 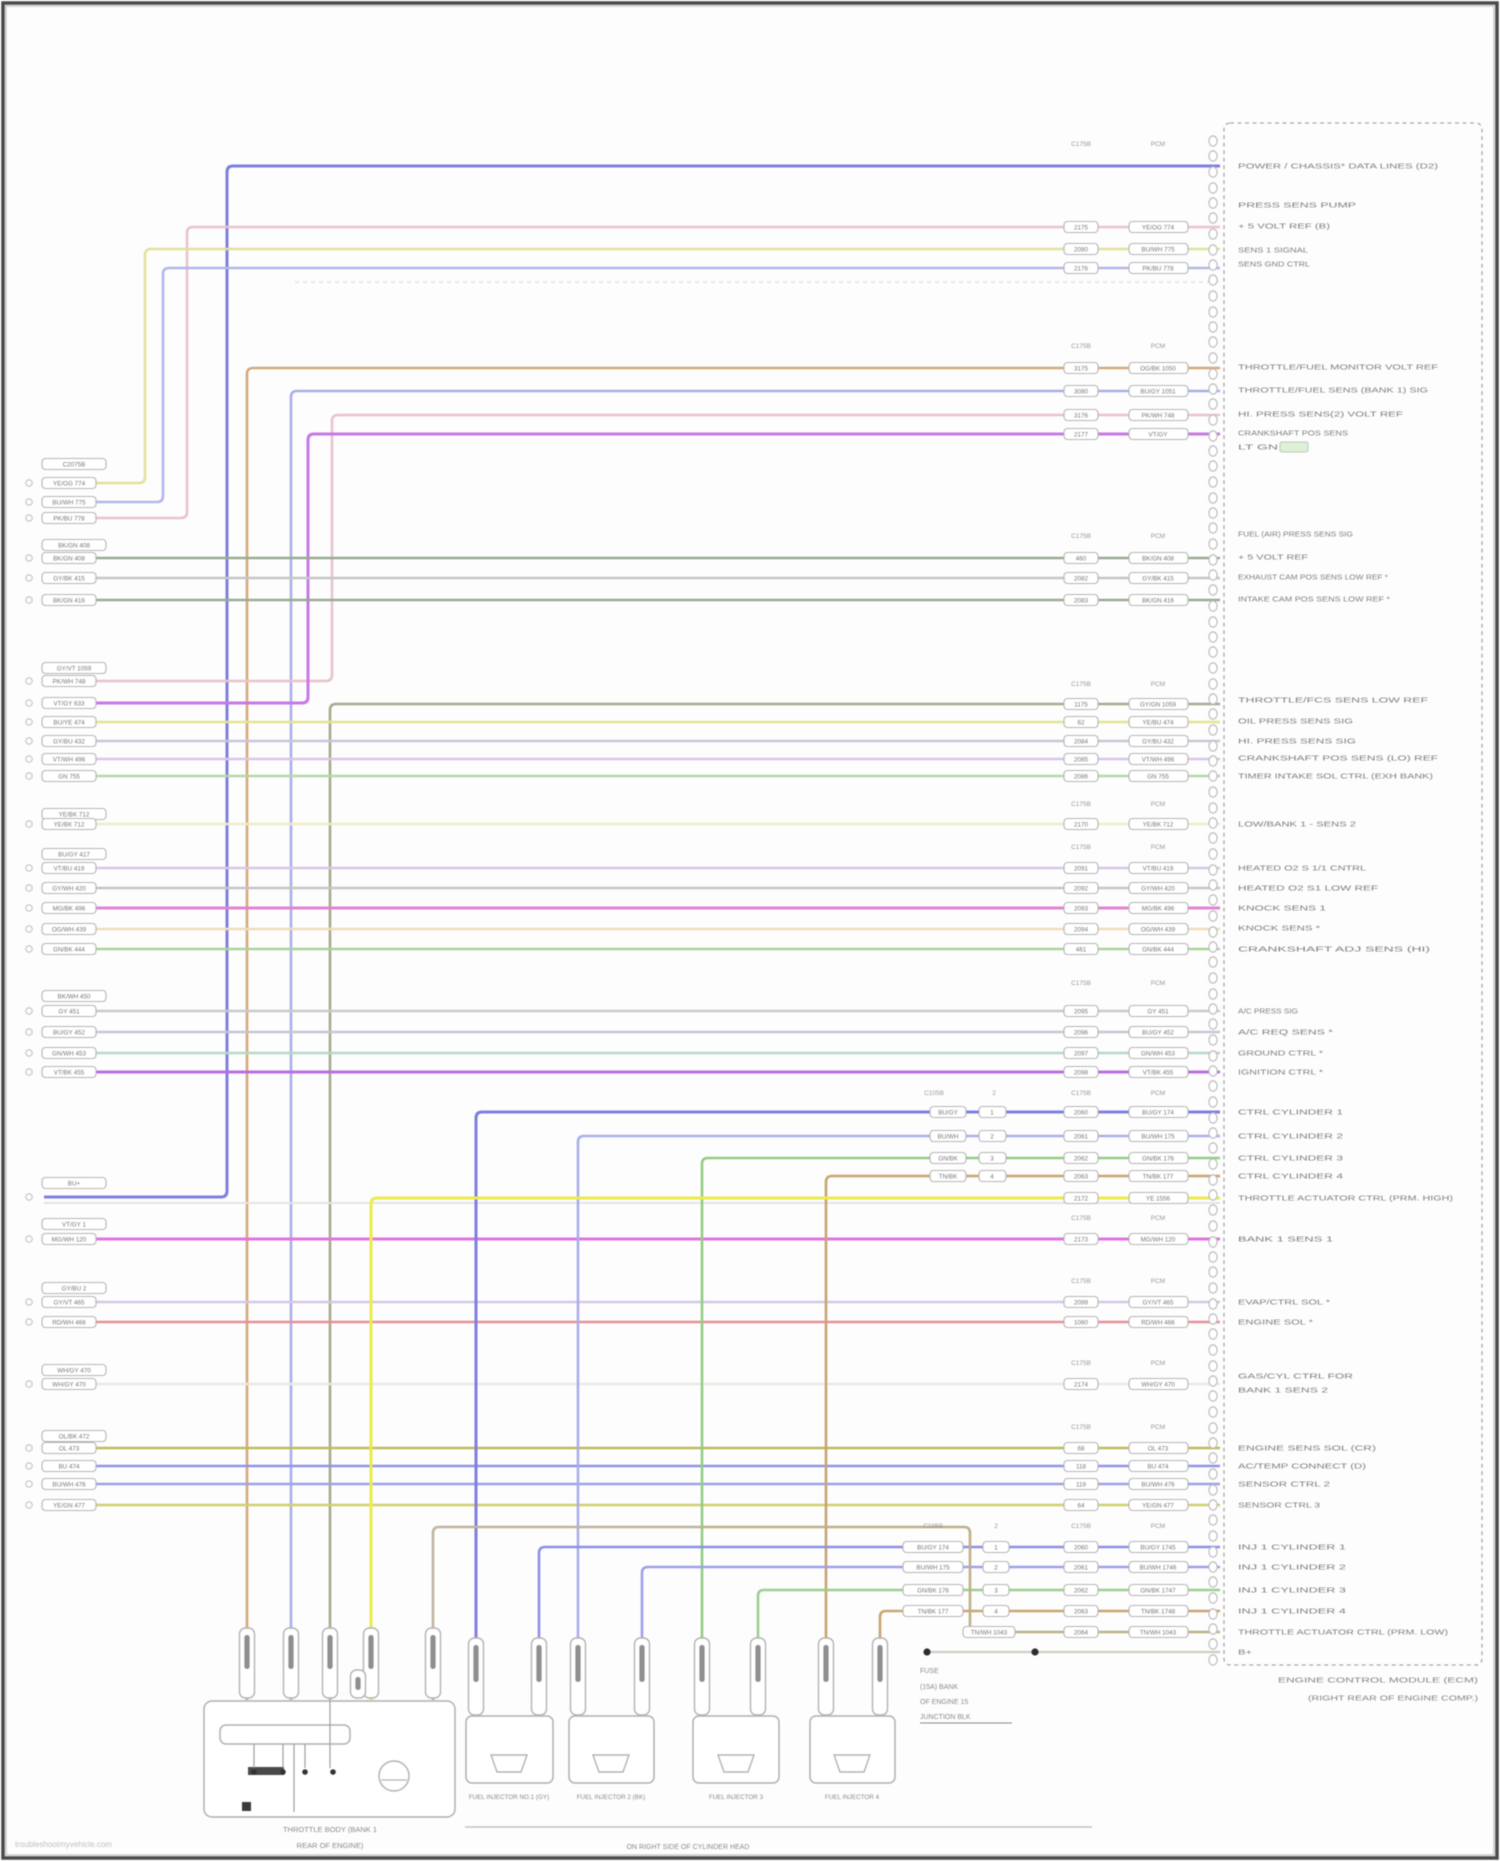 What do you see at coordinates (1258, 447) in the screenshot?
I see `svg-text: LT GN` at bounding box center [1258, 447].